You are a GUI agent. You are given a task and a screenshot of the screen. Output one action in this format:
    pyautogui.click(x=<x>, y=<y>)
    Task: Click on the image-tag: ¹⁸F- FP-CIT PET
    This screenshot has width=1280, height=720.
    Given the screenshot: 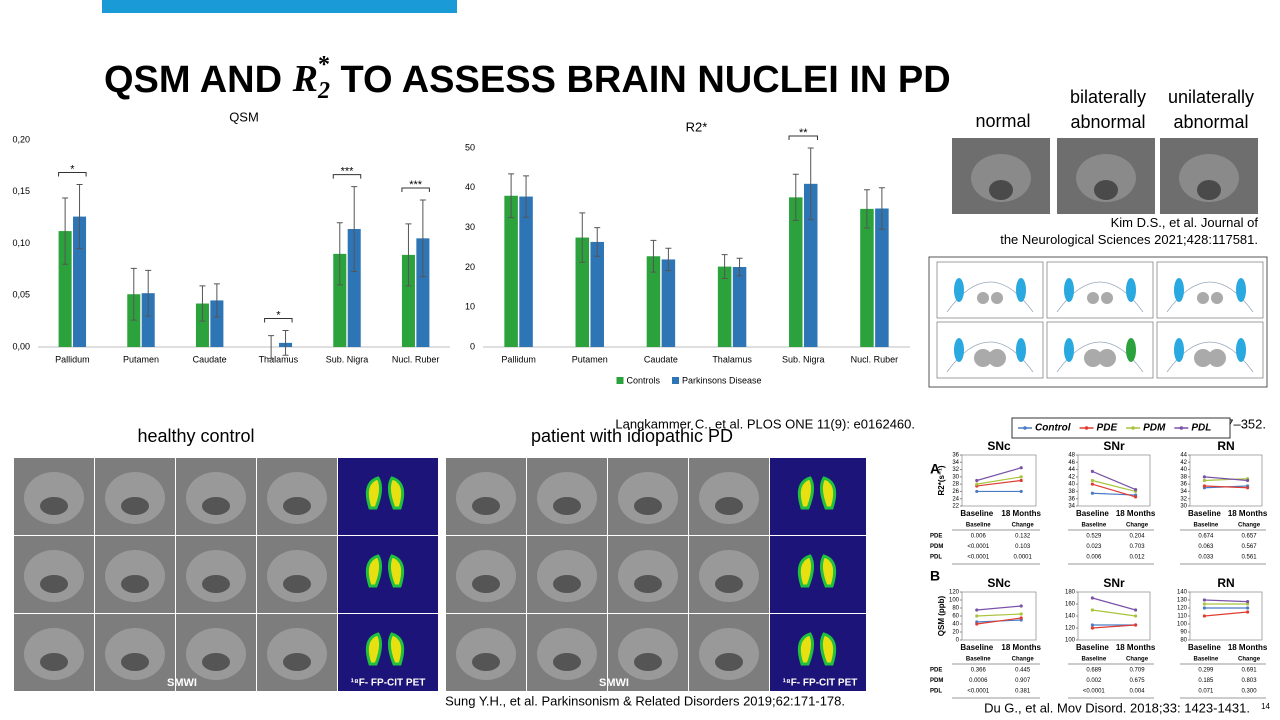 What is the action you would take?
    pyautogui.click(x=820, y=683)
    